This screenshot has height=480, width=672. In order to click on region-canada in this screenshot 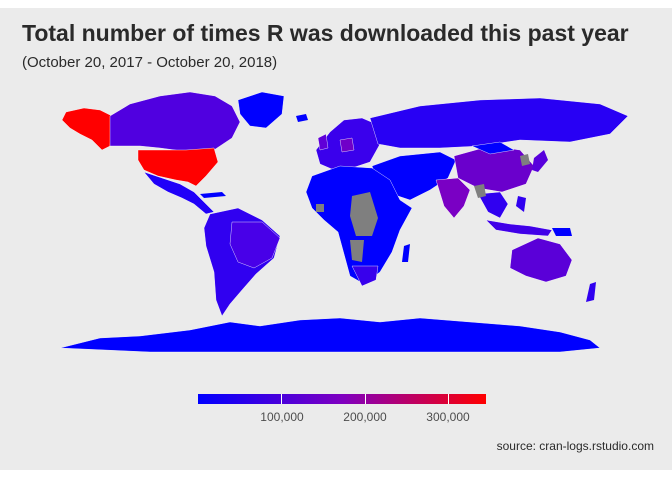, I will do `click(175, 122)`.